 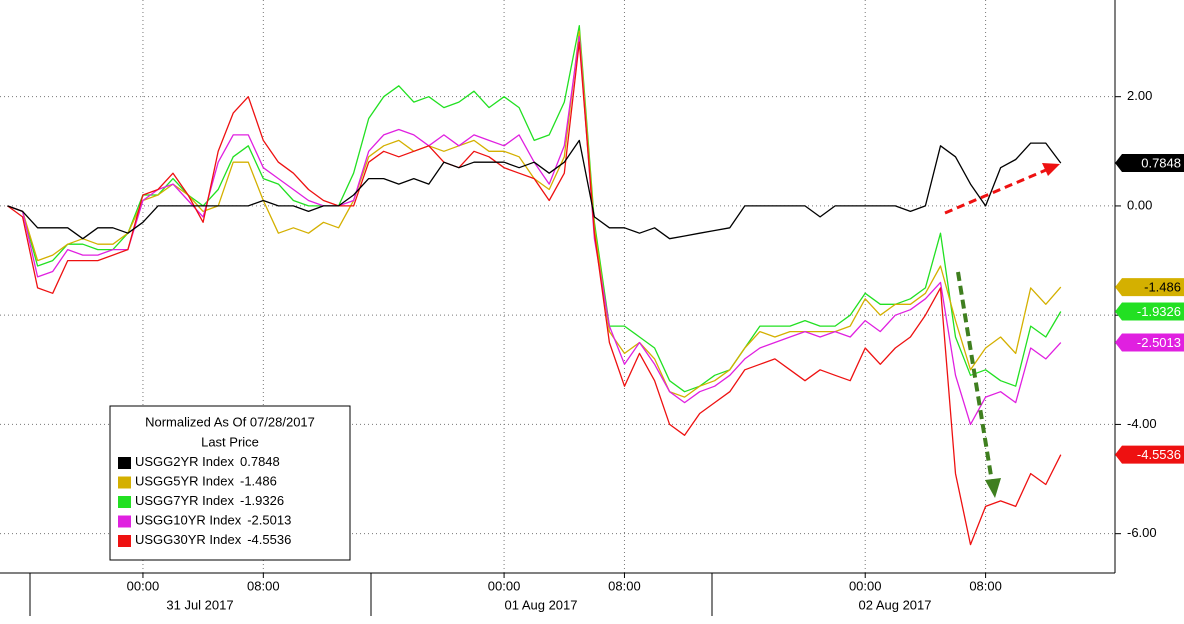 I want to click on legend-value: -1.9326, so click(x=262, y=500).